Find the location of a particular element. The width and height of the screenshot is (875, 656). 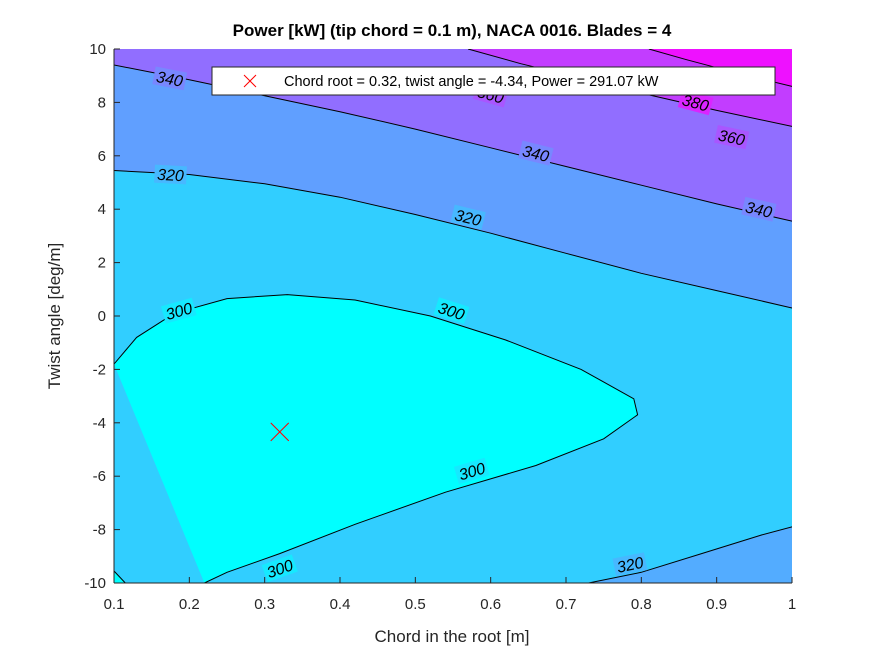

contour-label-300-0: 300 is located at coordinates (178, 310).